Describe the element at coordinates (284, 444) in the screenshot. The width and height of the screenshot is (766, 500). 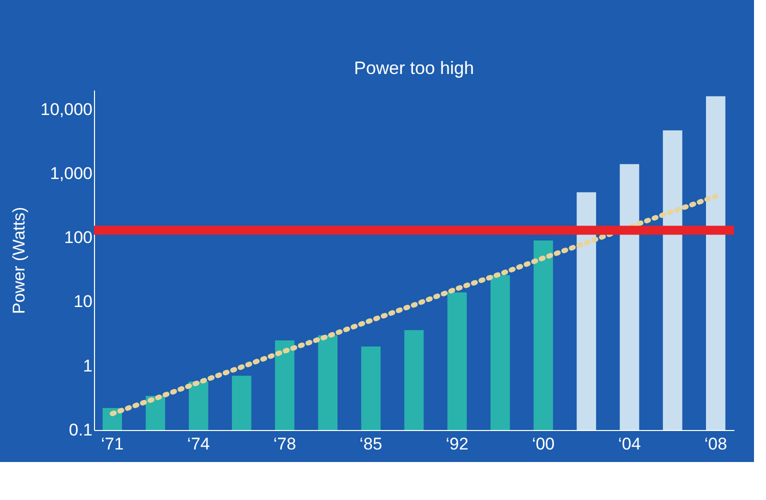
I see `x-tick-label: ‘78` at that location.